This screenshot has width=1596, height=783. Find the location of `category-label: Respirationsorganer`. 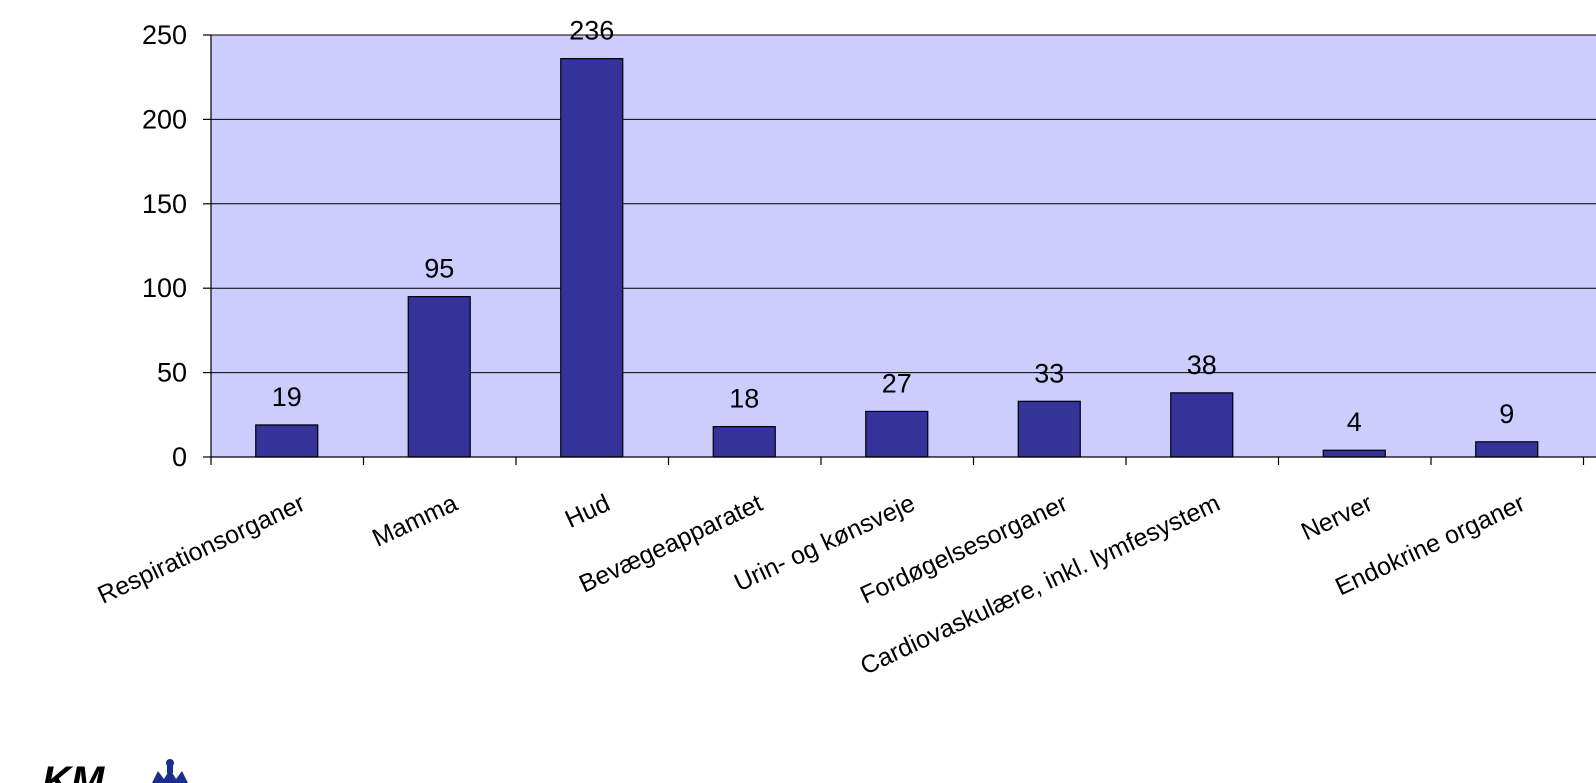

category-label: Respirationsorganer is located at coordinates (201, 549).